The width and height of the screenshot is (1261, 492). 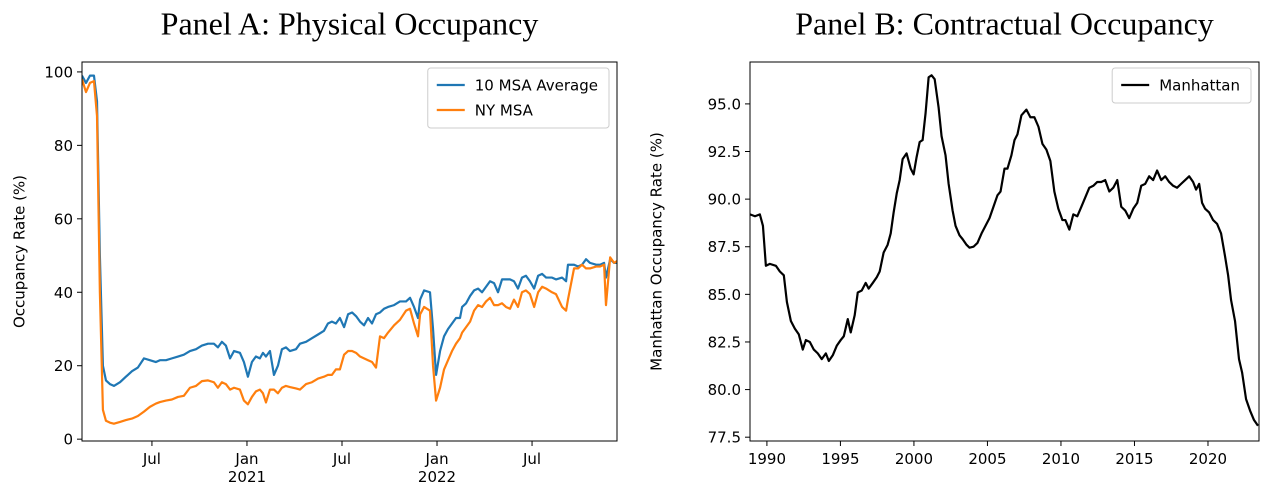 What do you see at coordinates (1061, 459) in the screenshot?
I see `x-tick-label: 2010` at bounding box center [1061, 459].